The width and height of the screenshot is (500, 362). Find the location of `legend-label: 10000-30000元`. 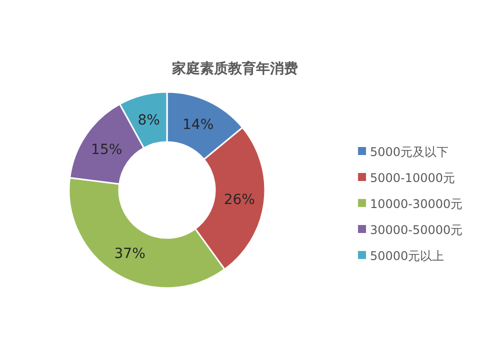

legend-label: 10000-30000元 is located at coordinates (416, 204).